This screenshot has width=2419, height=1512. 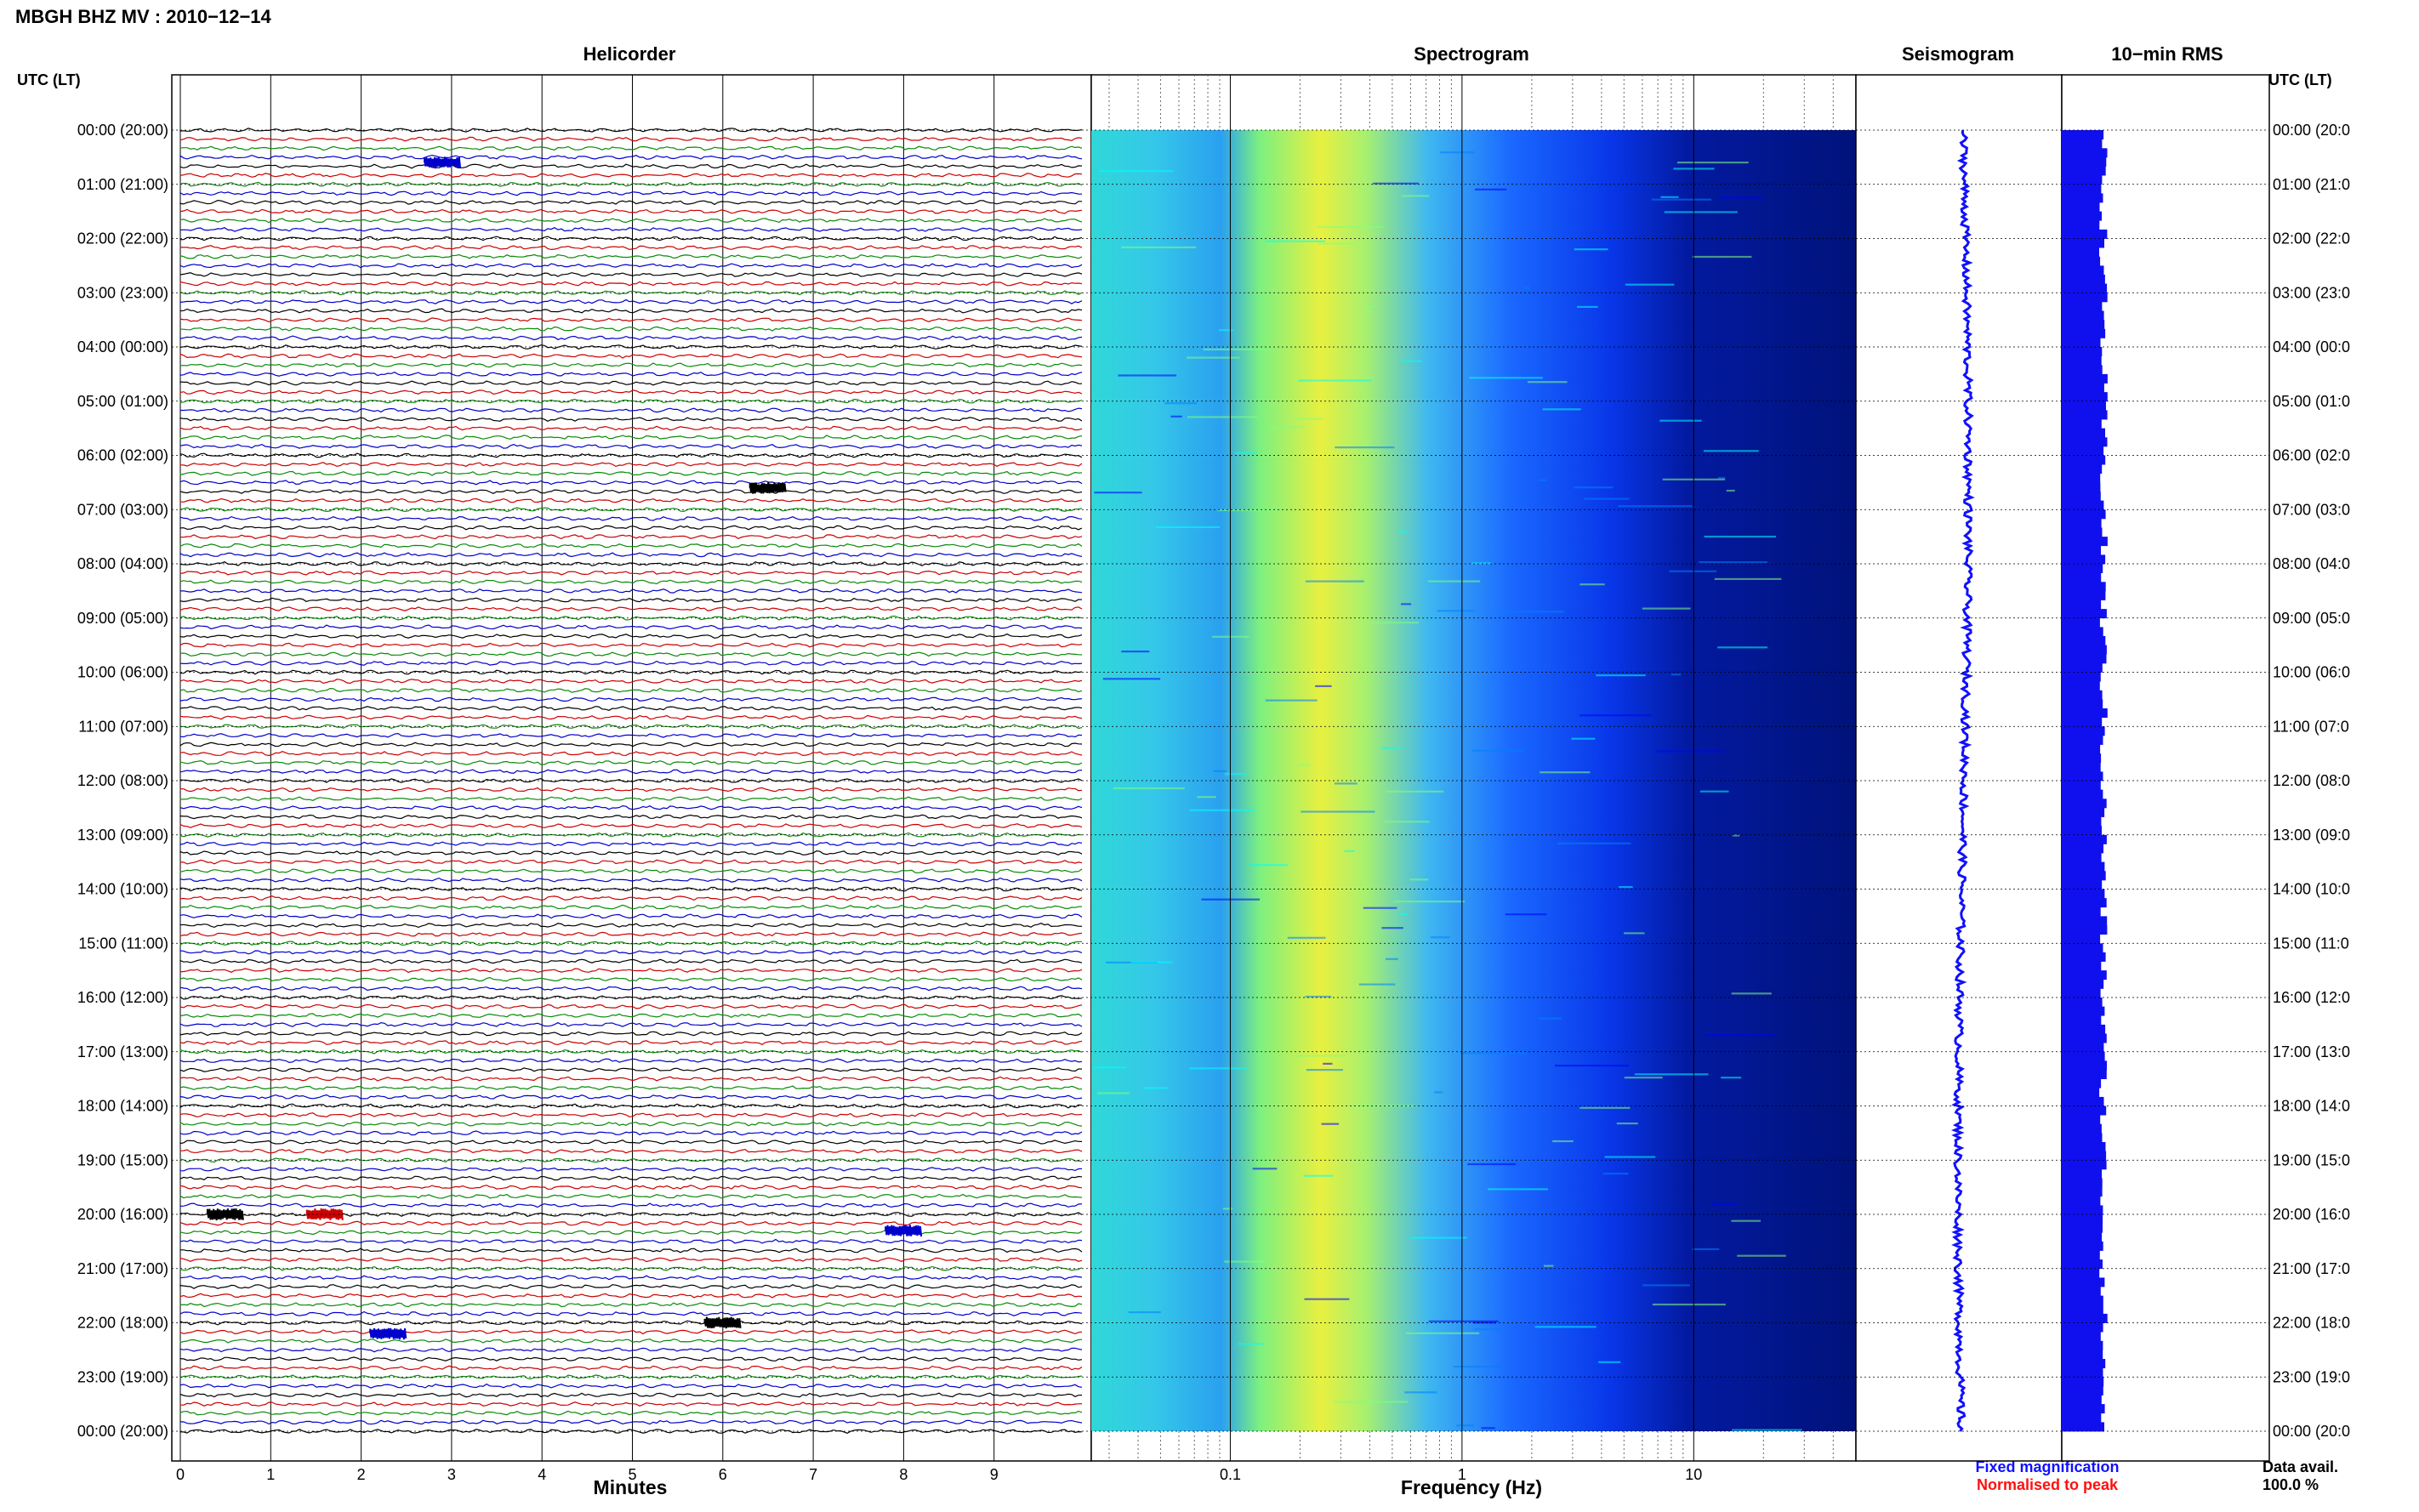 I want to click on hour-label-right: 21:00 (17:0, so click(x=2311, y=1268).